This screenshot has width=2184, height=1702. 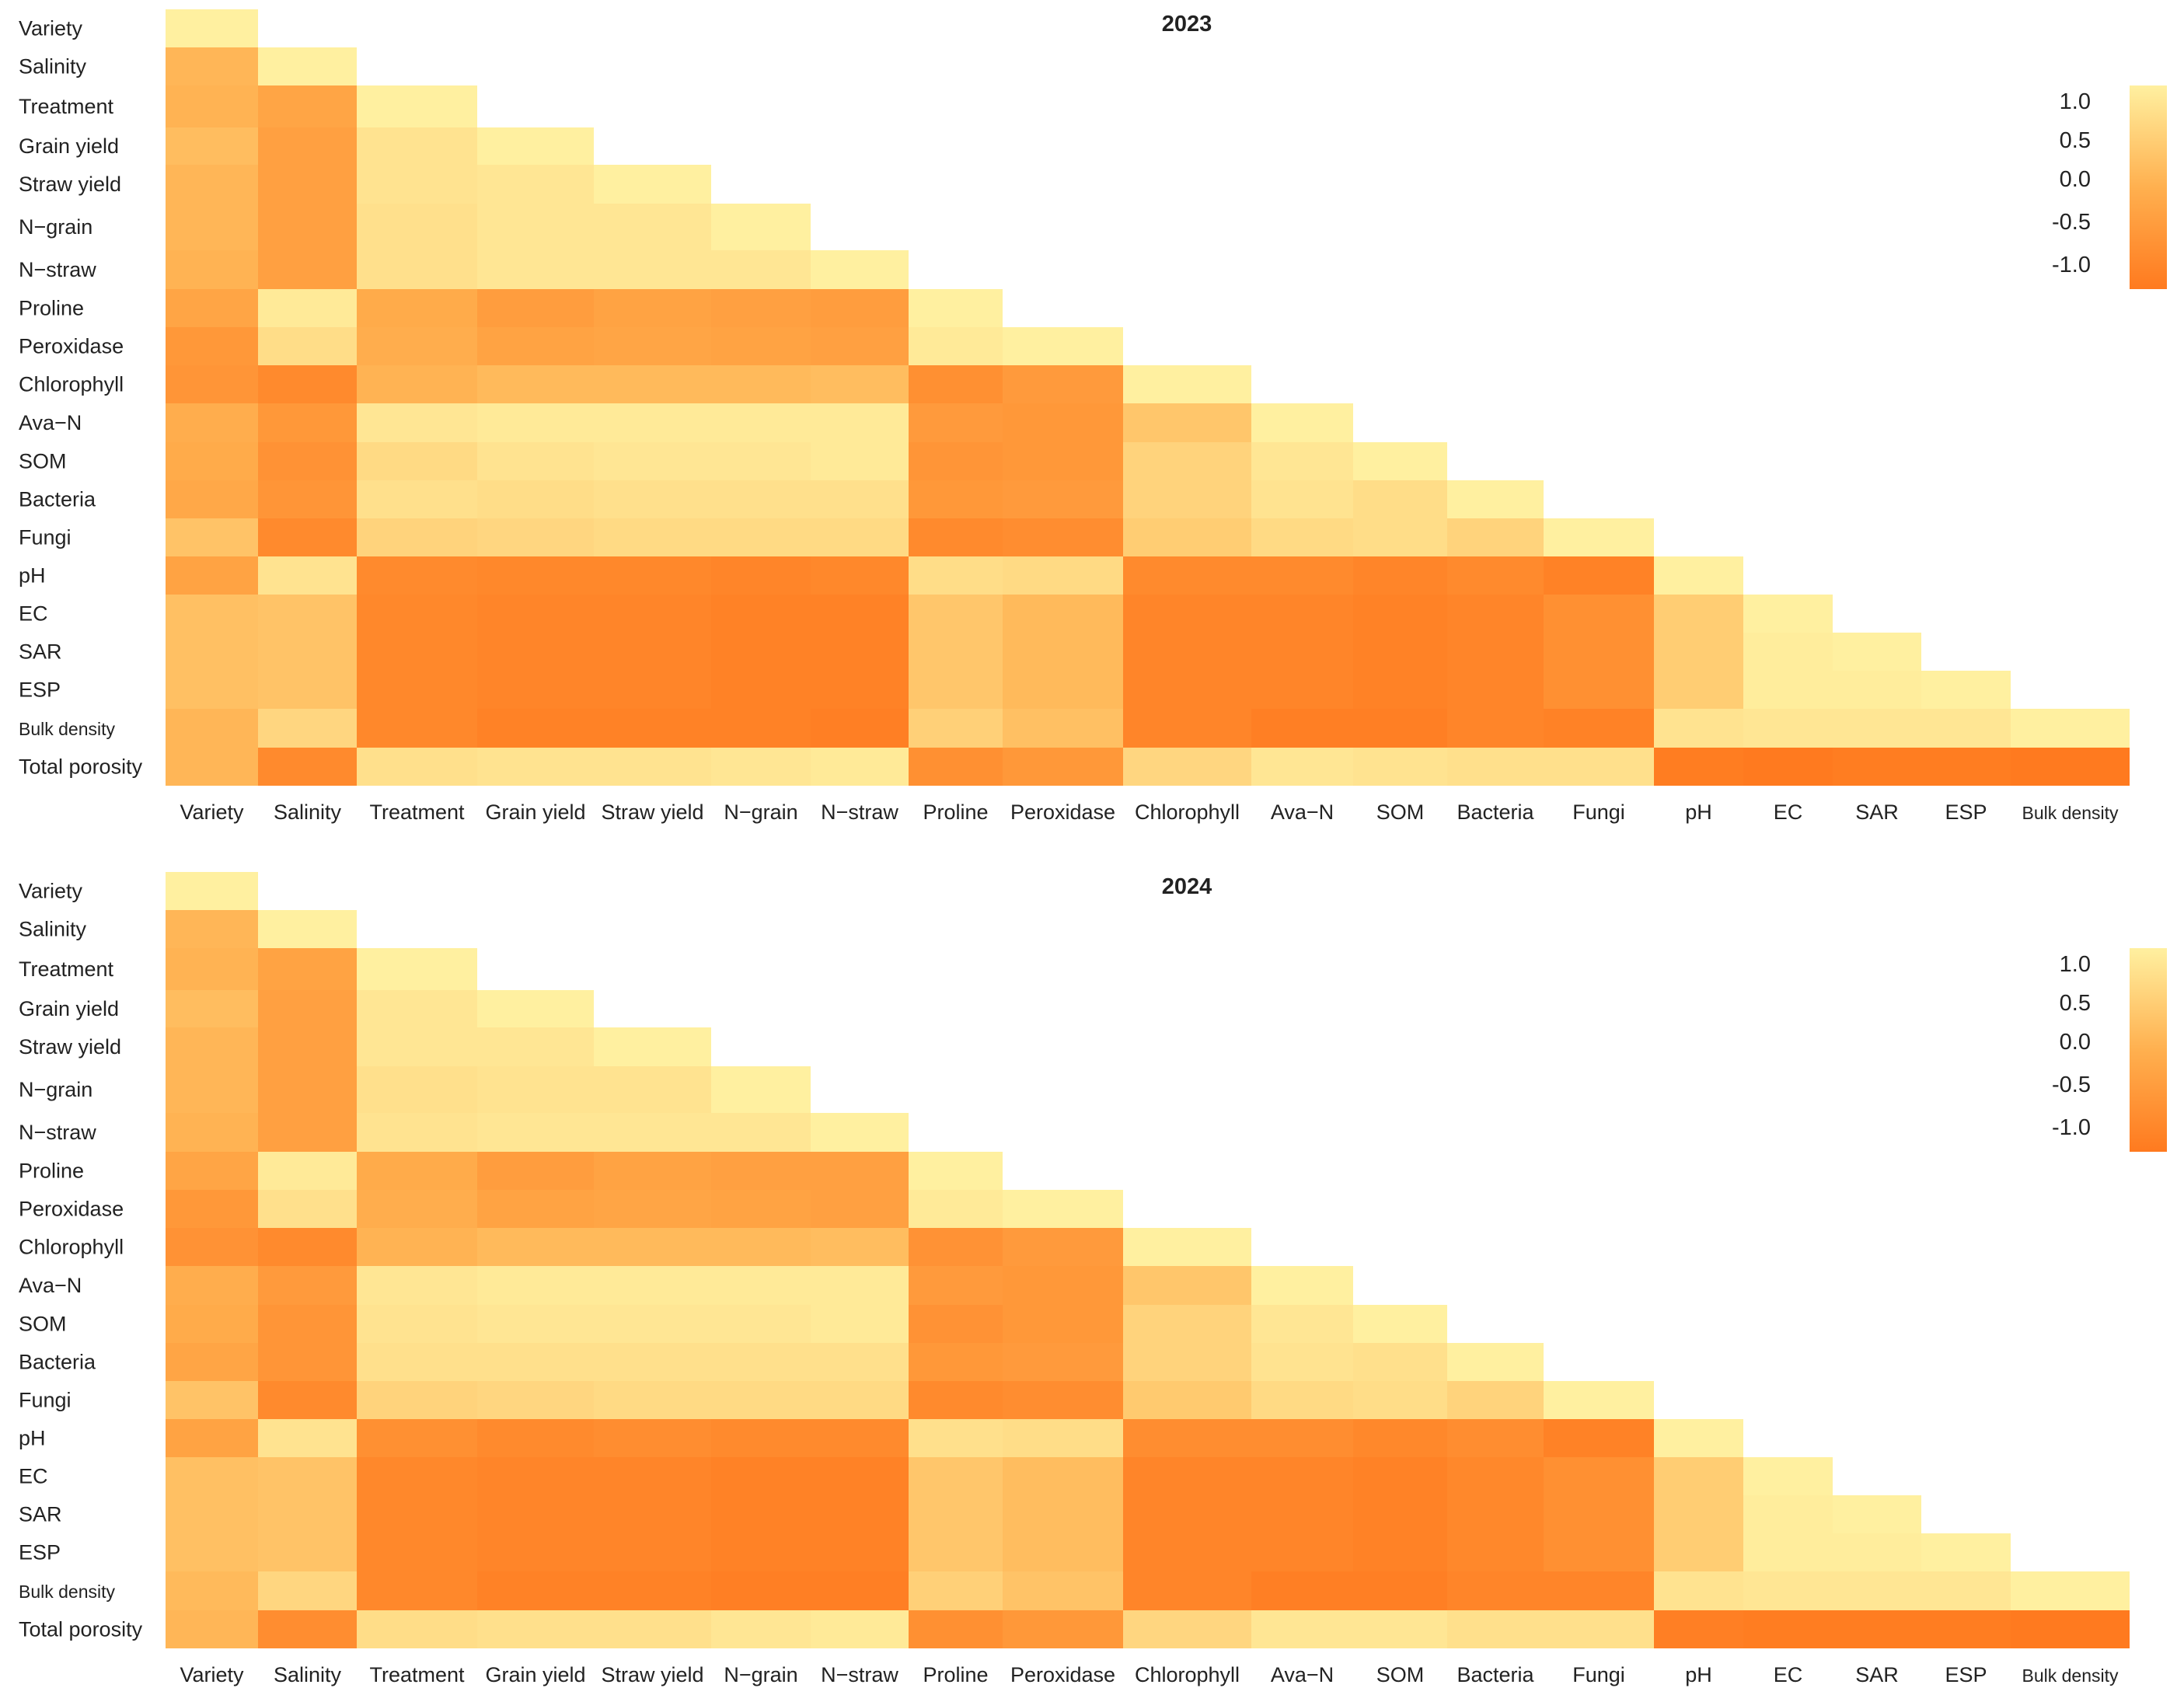 What do you see at coordinates (1400, 1514) in the screenshot?
I see `cell-2024-sar-som` at bounding box center [1400, 1514].